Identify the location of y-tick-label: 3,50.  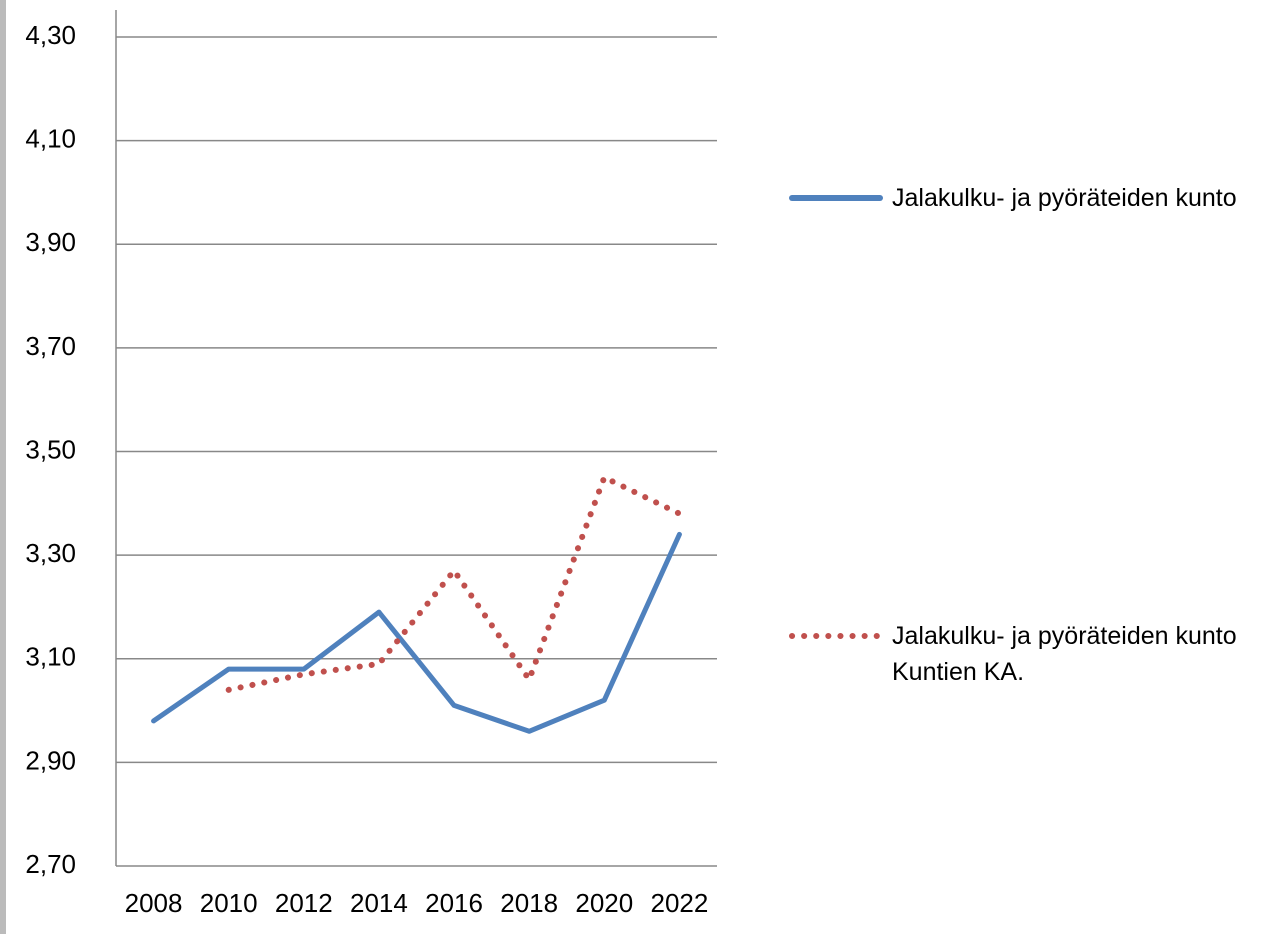
(50, 449).